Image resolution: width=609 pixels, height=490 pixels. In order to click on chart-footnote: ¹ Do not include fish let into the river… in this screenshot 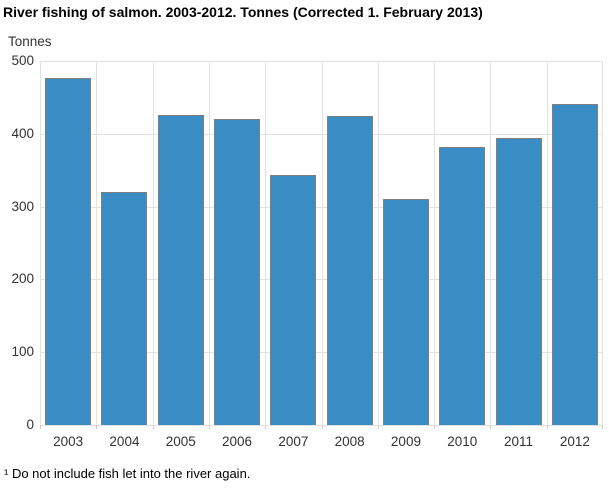, I will do `click(127, 473)`.